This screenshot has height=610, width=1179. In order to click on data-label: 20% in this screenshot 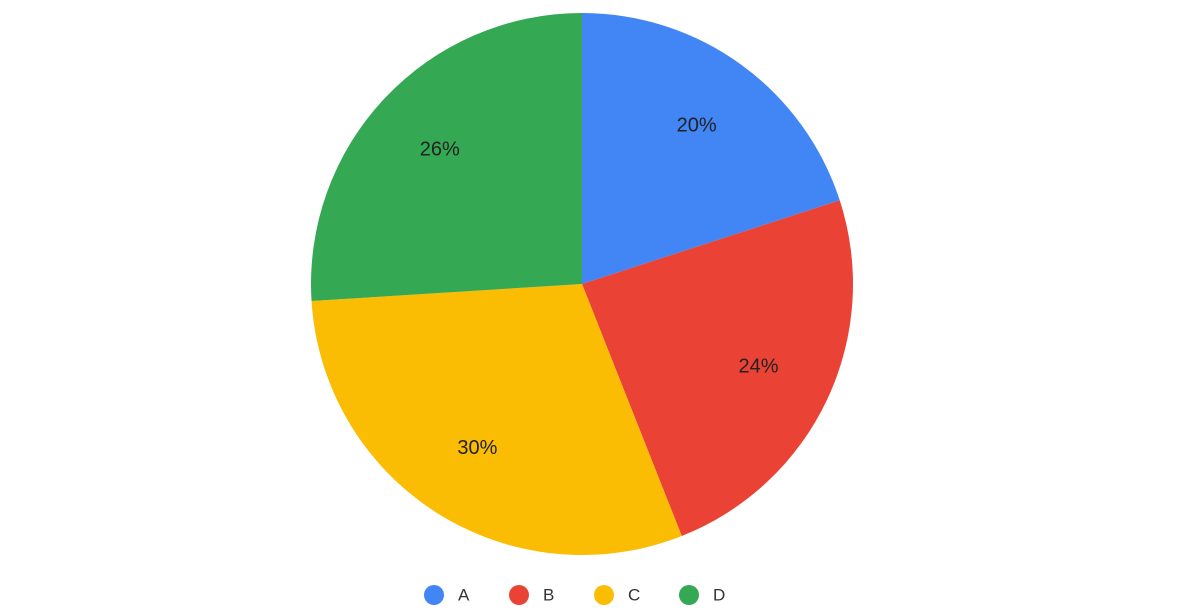, I will do `click(697, 125)`.